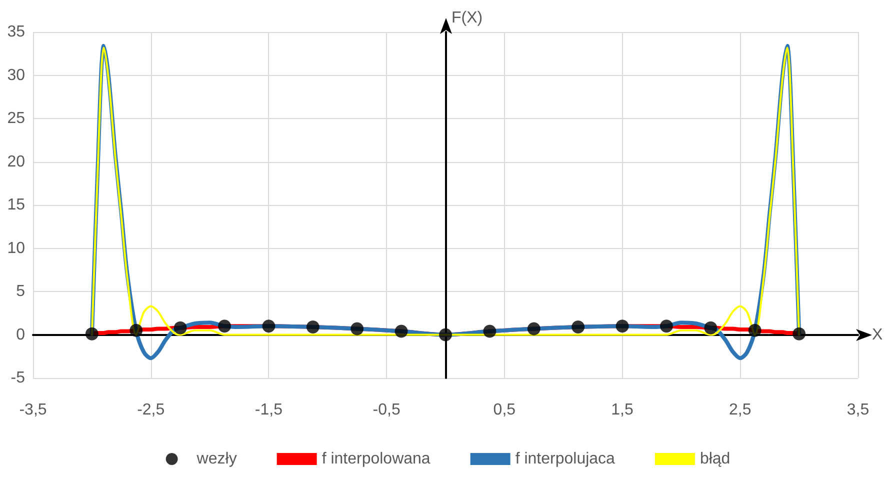 This screenshot has width=896, height=480. Describe the element at coordinates (16, 118) in the screenshot. I see `y-tick-label: 25` at that location.